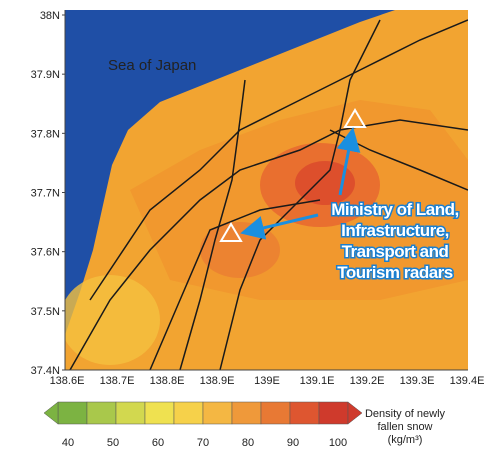 This screenshot has height=467, width=500. I want to click on lat-label: 37.4N, so click(45, 371).